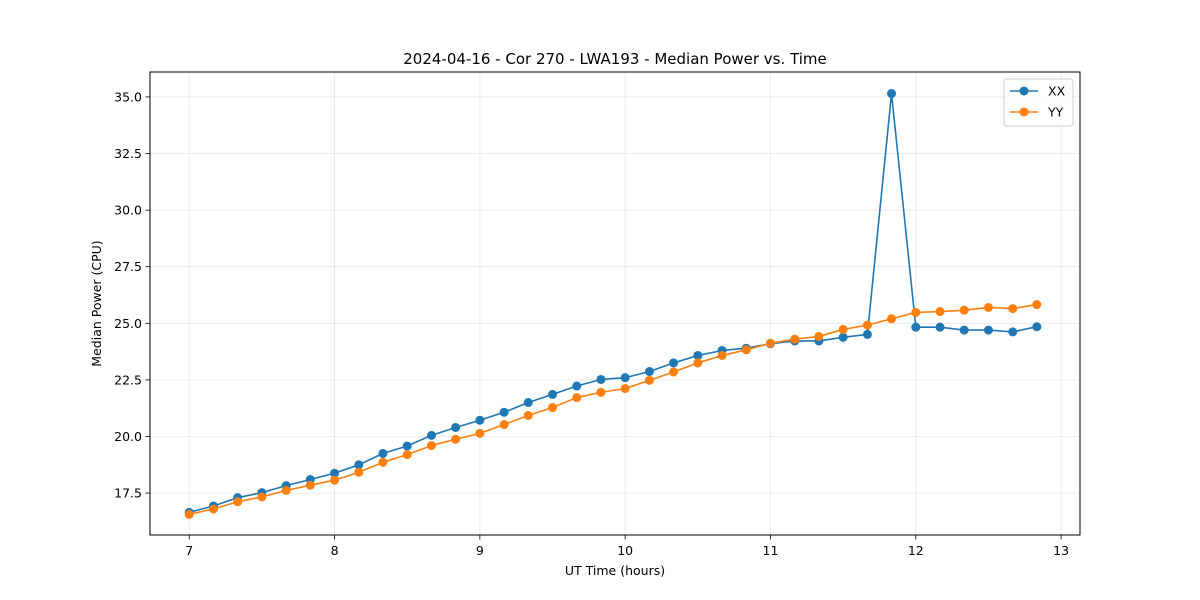  I want to click on x-tick-label: 11, so click(771, 550).